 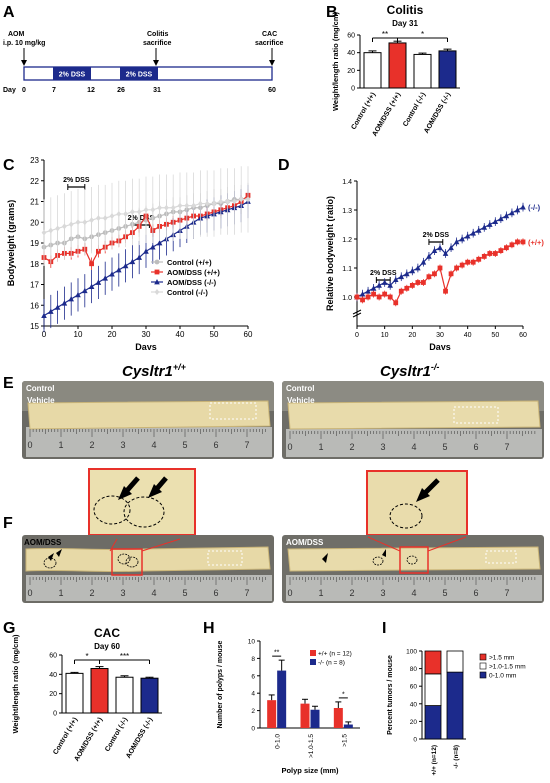 What do you see at coordinates (16, 34) in the screenshot?
I see `aom-label: AOM` at bounding box center [16, 34].